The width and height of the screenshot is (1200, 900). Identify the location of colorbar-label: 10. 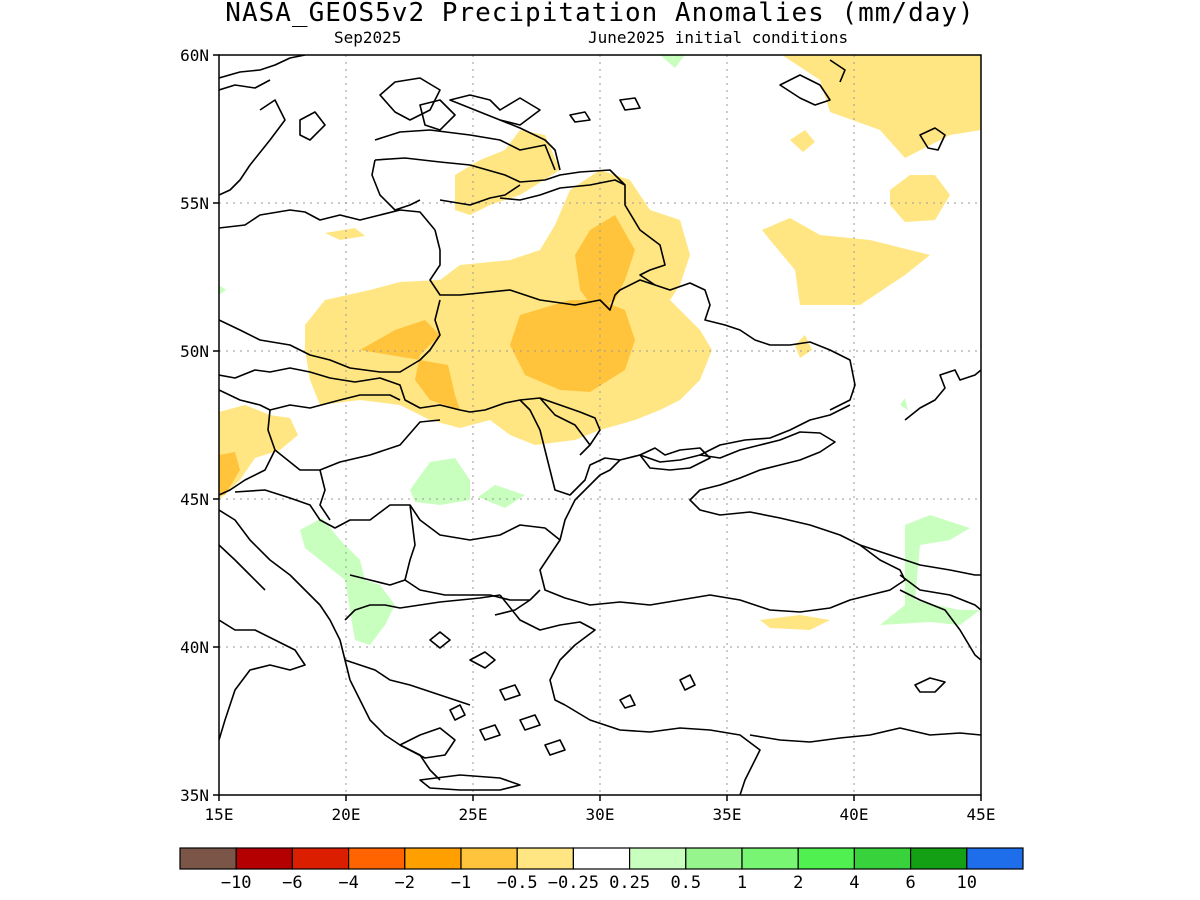
(967, 883).